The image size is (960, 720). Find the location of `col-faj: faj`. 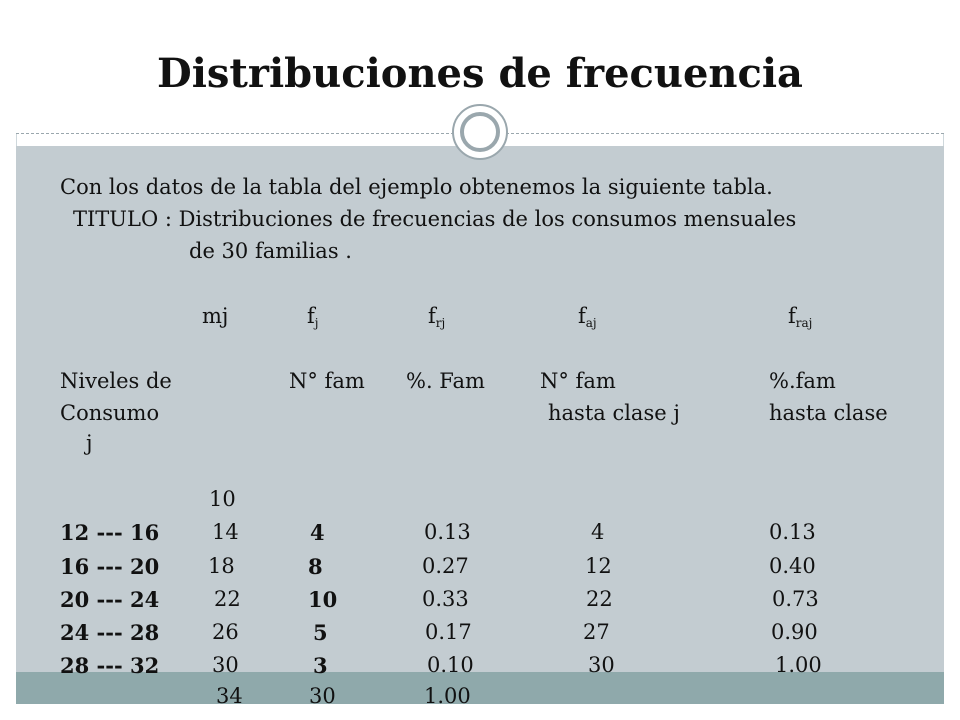

col-faj: faj is located at coordinates (587, 317).